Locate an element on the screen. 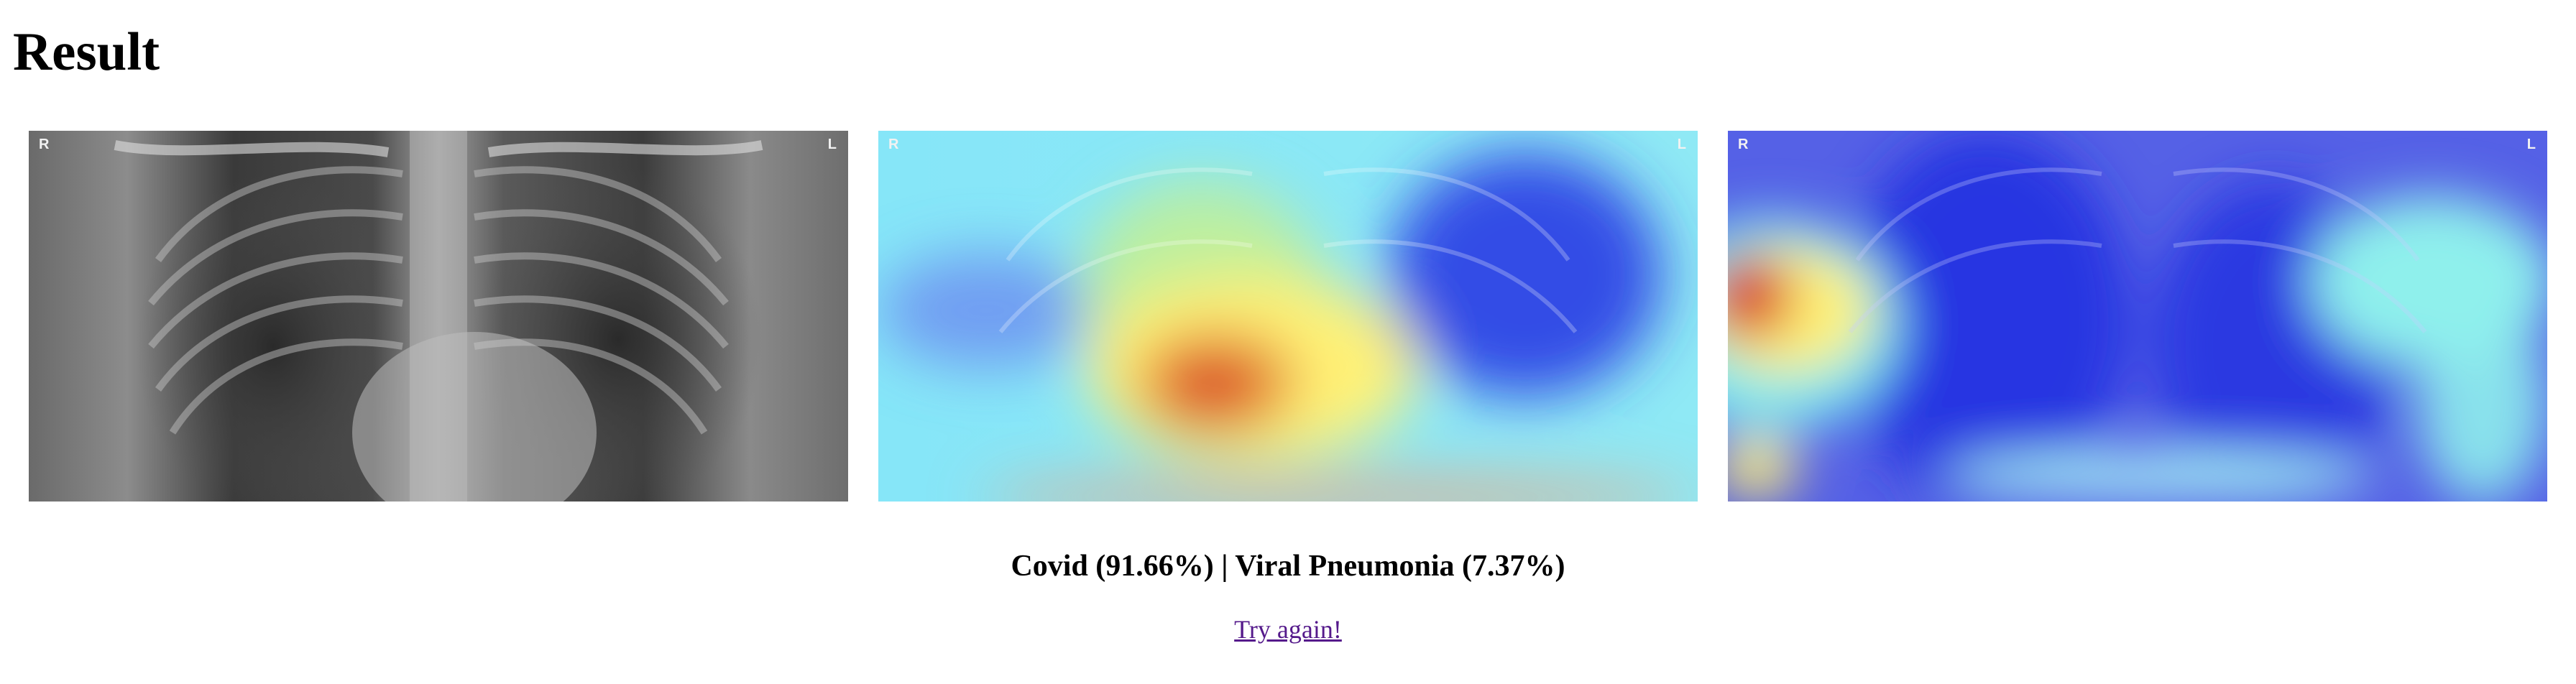  prediction-result: Covid (91.66%) | Viral Pneumonia (7.37%) is located at coordinates (1288, 566).